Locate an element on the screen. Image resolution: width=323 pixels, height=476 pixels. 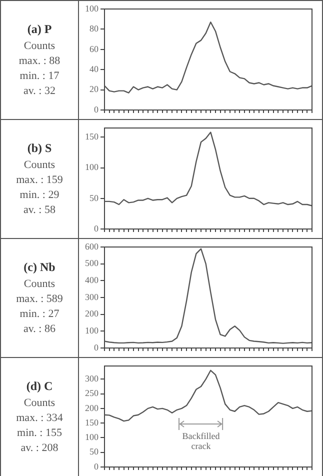
text: min. : 27 is located at coordinates (40, 314).